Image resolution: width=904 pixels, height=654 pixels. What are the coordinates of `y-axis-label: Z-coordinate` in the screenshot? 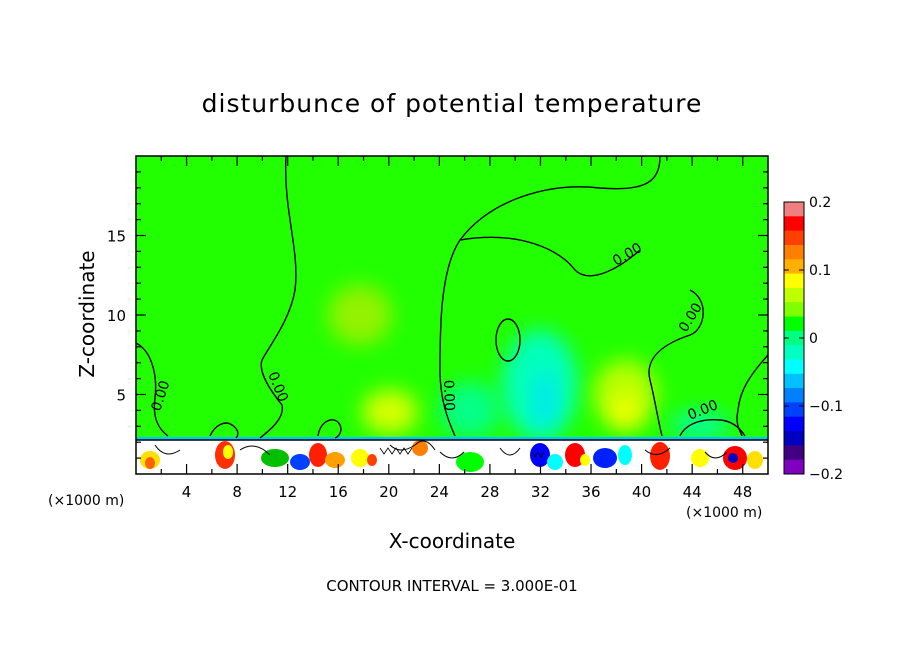 It's located at (87, 313).